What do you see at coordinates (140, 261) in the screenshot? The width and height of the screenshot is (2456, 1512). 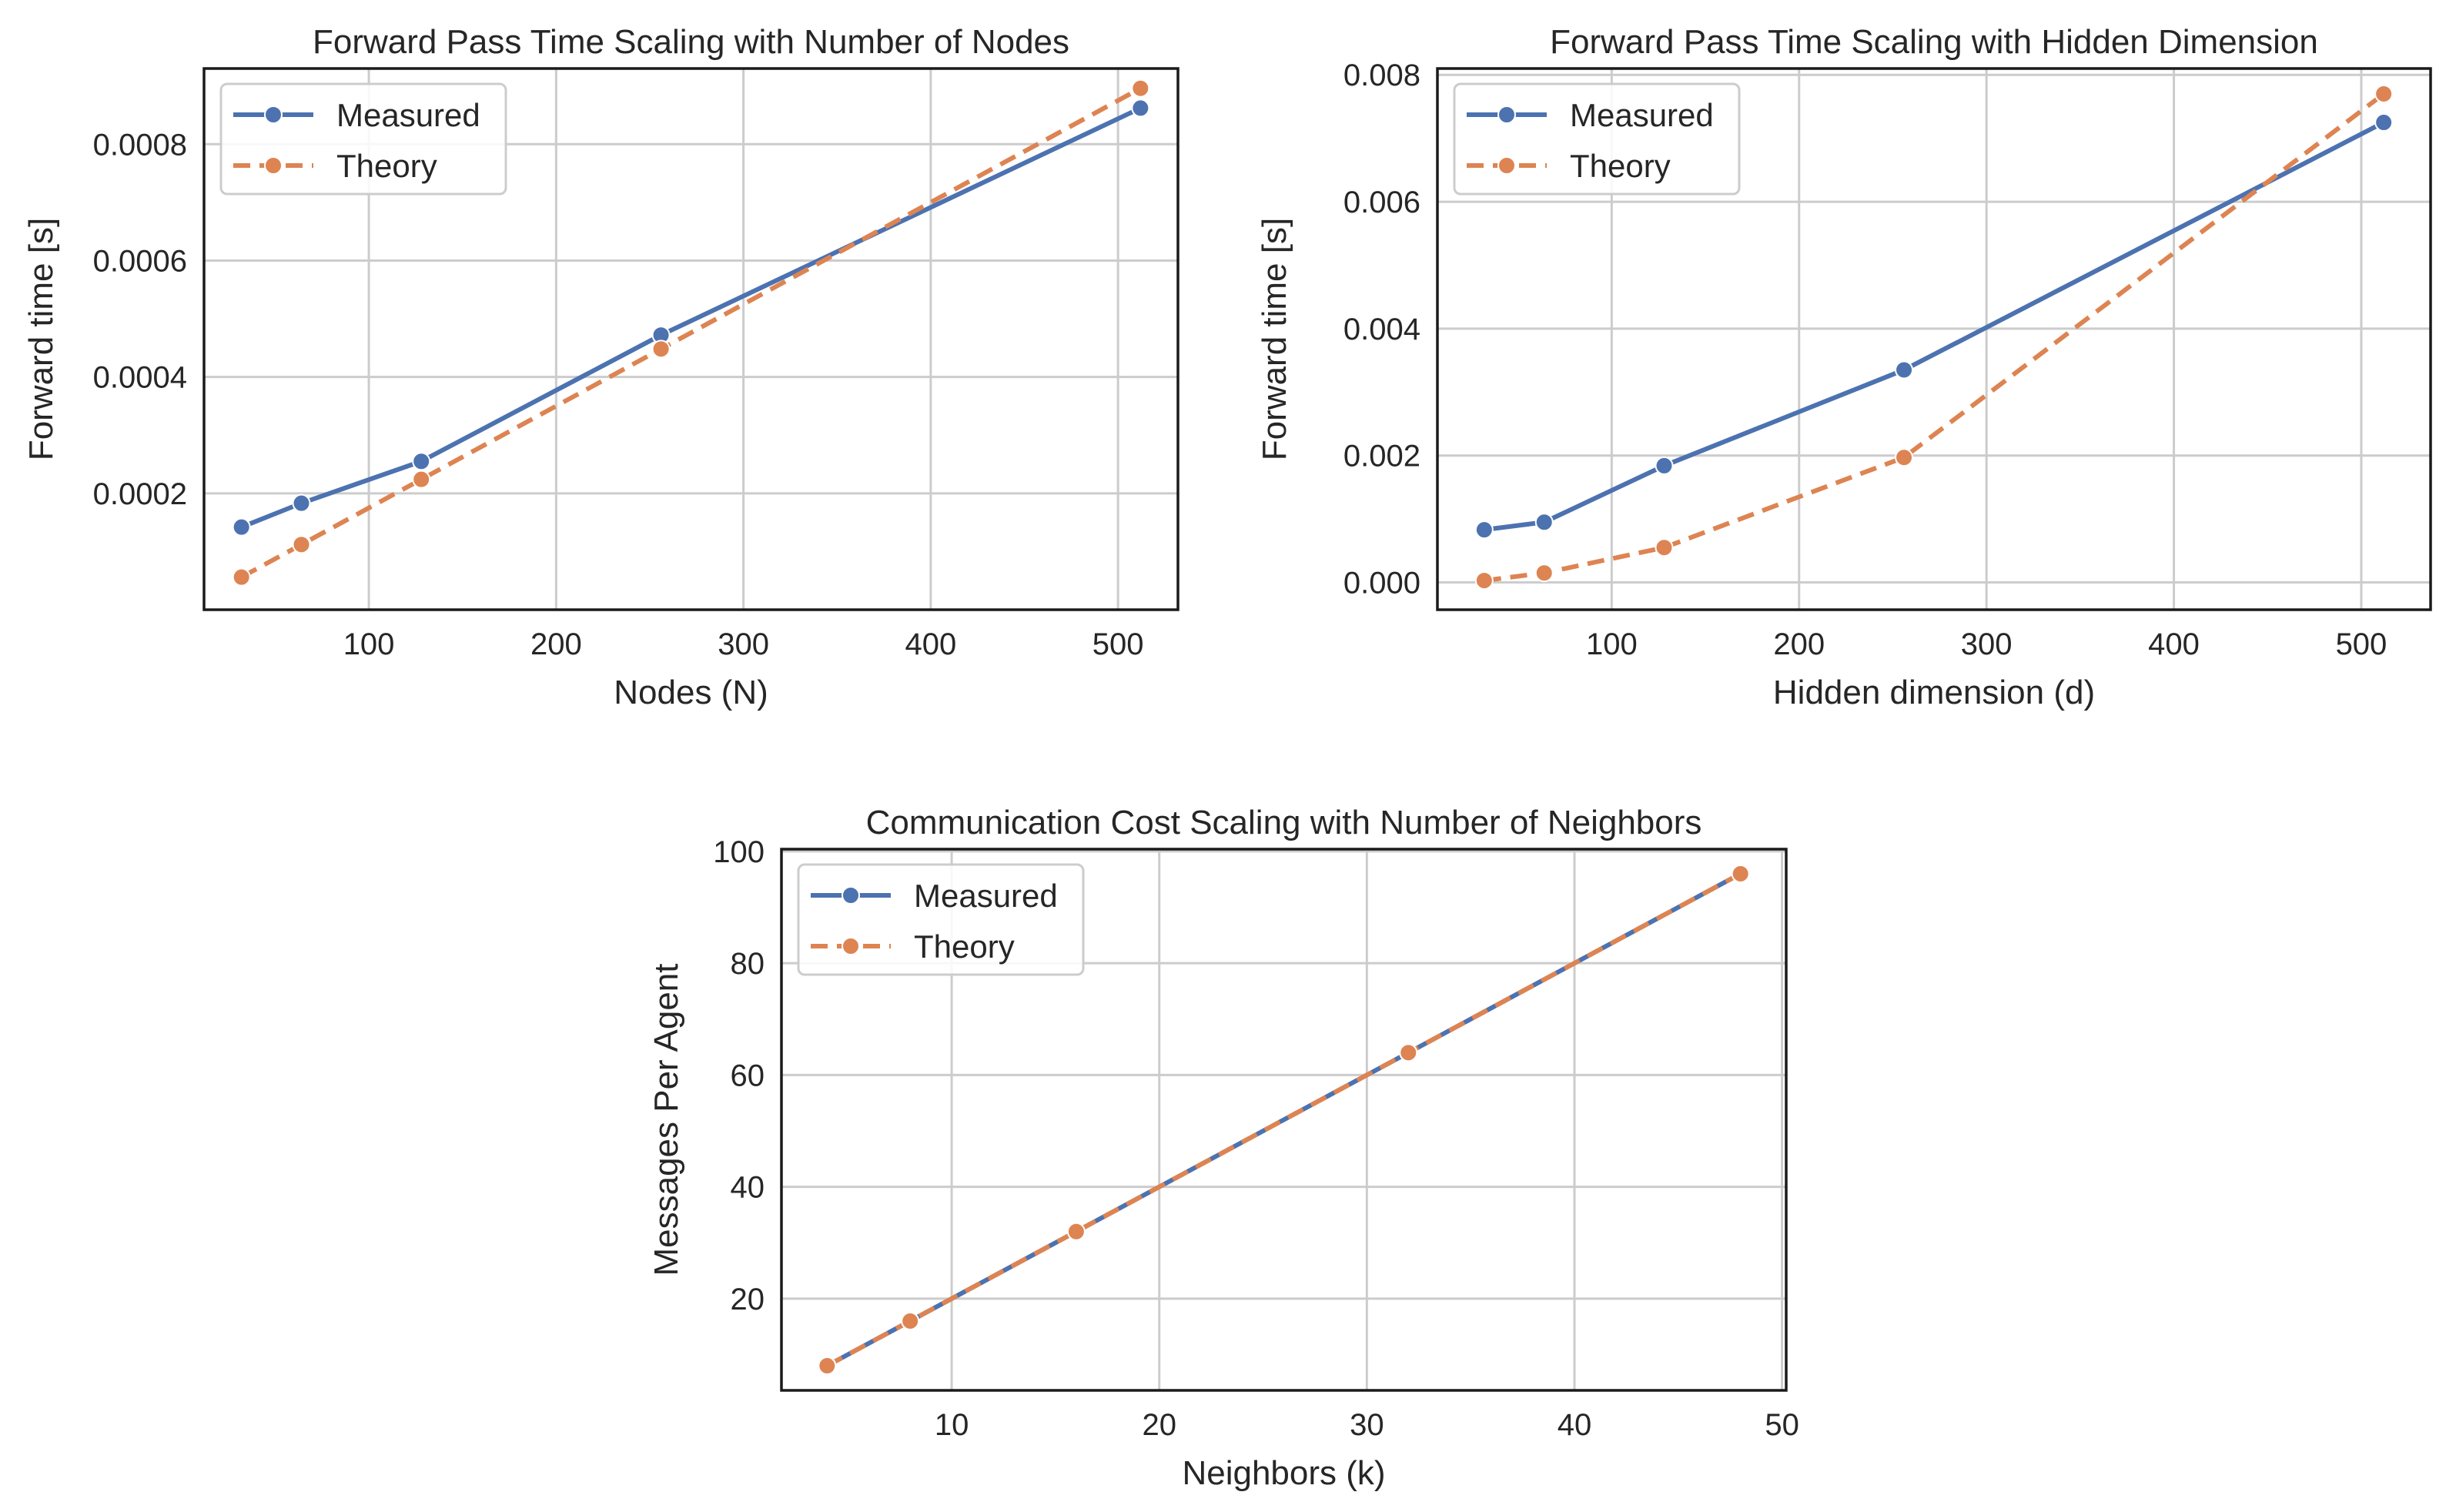 I see `y-tick-label: 0.0006` at bounding box center [140, 261].